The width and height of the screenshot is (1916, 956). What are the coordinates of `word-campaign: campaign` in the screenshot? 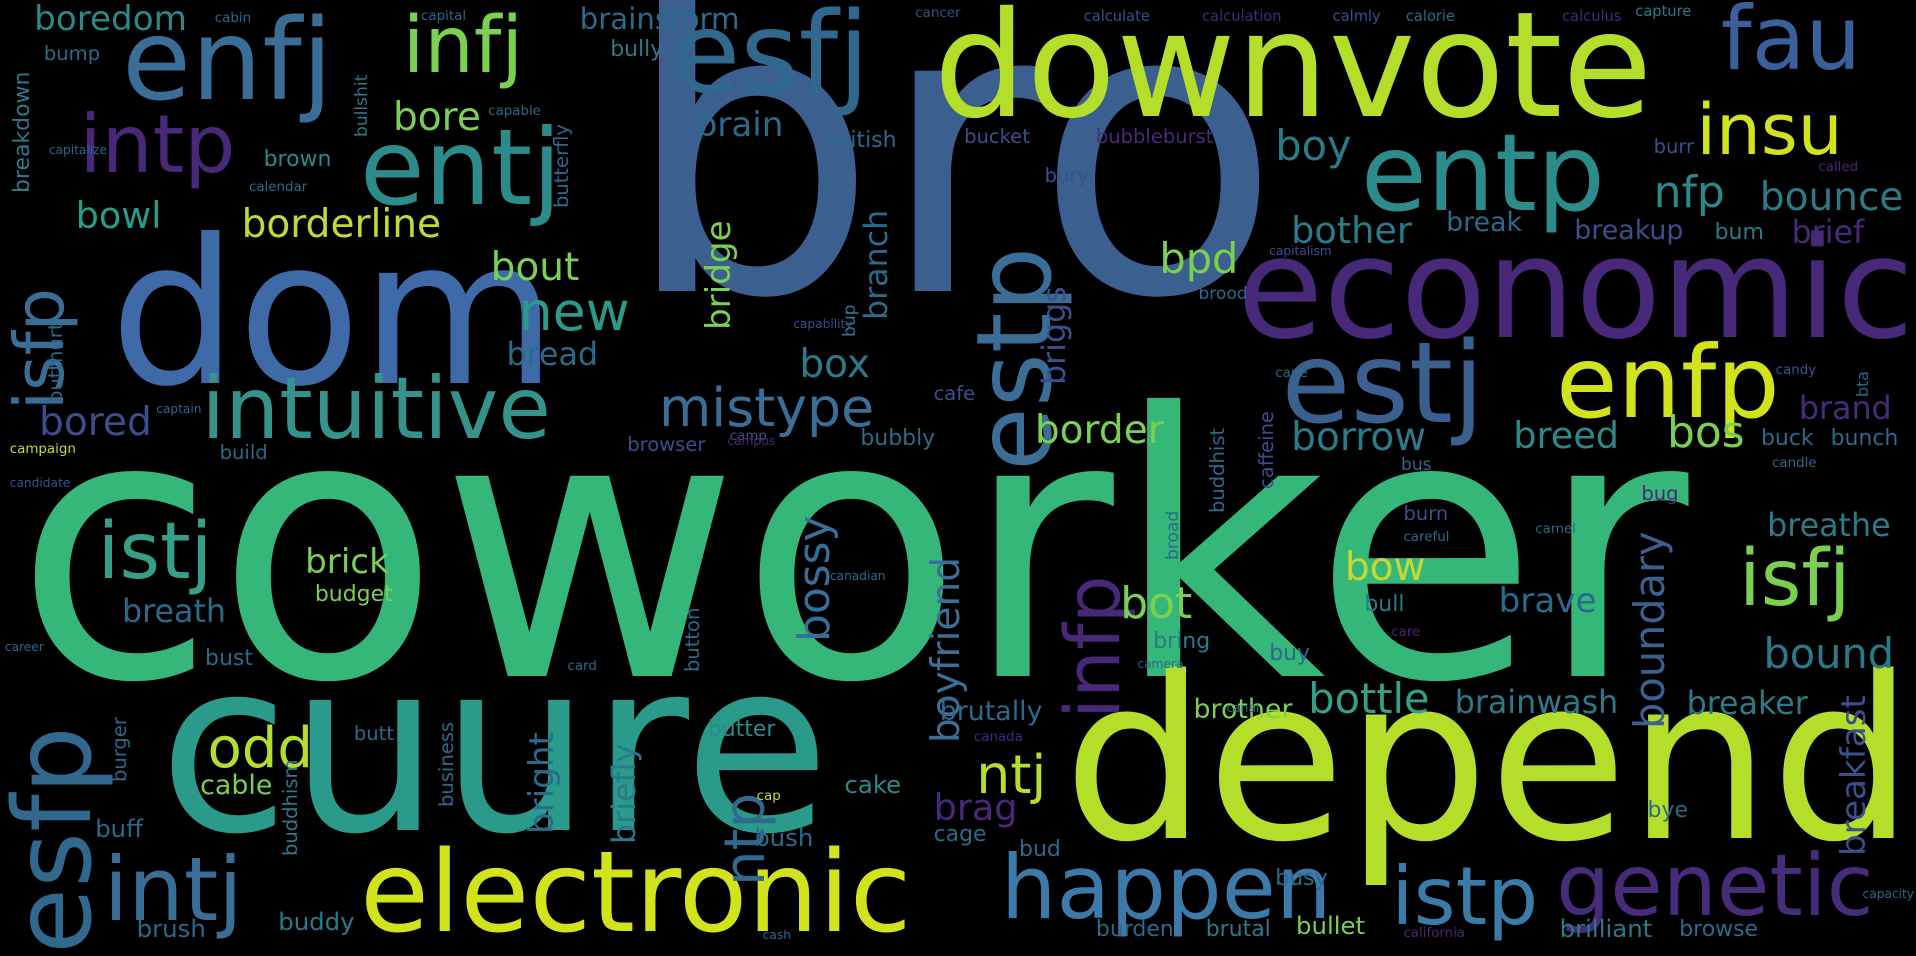 It's located at (42, 449).